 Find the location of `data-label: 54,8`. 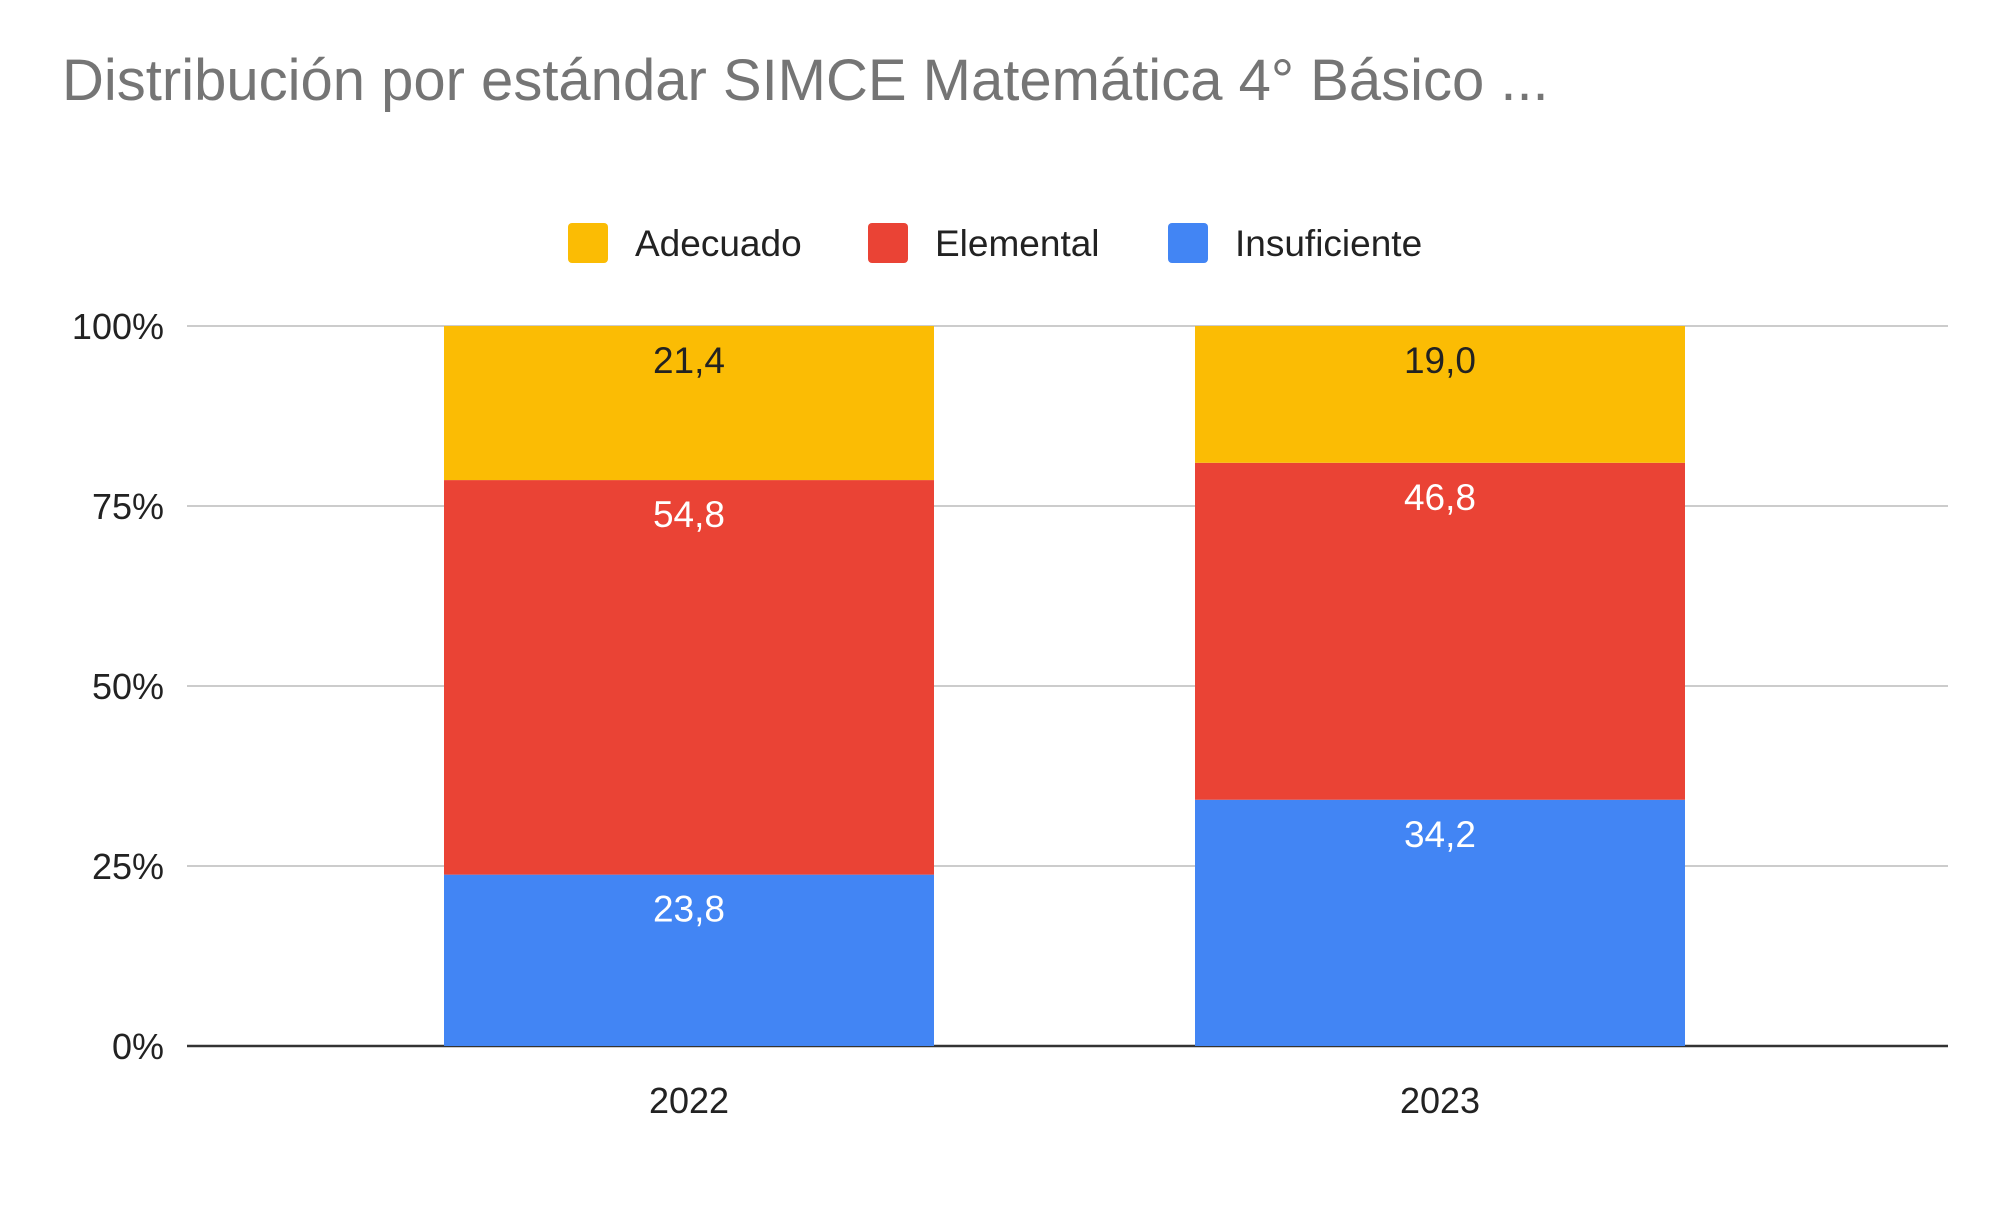

data-label: 54,8 is located at coordinates (689, 514).